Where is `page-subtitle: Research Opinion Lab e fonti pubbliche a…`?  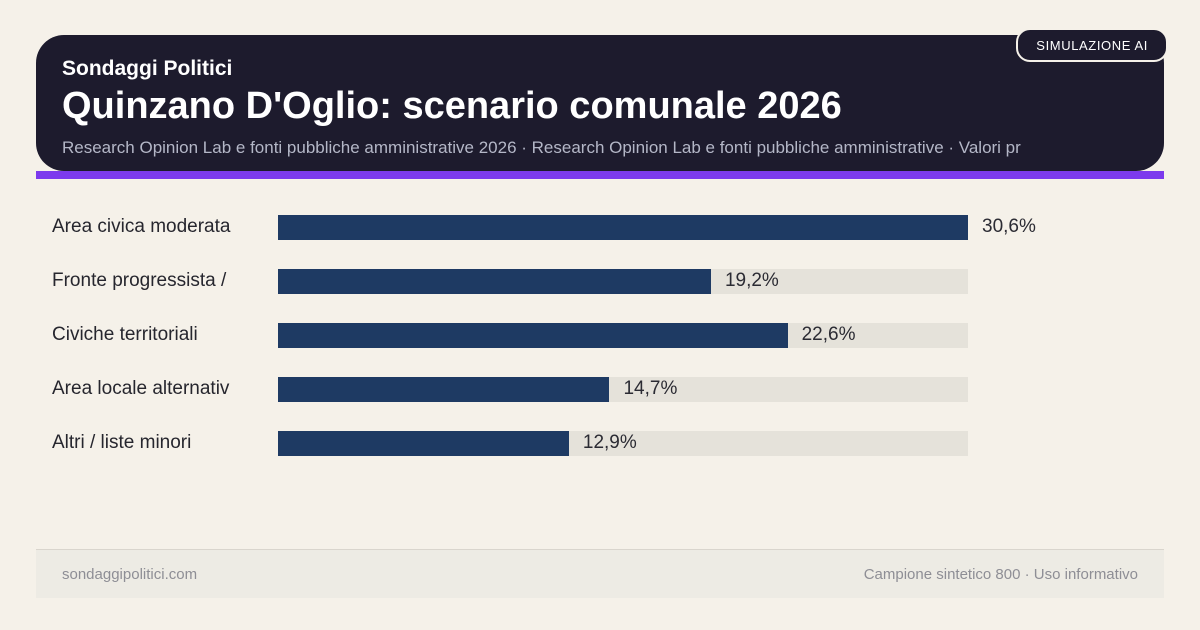
page-subtitle: Research Opinion Lab e fonti pubbliche a… is located at coordinates (541, 147).